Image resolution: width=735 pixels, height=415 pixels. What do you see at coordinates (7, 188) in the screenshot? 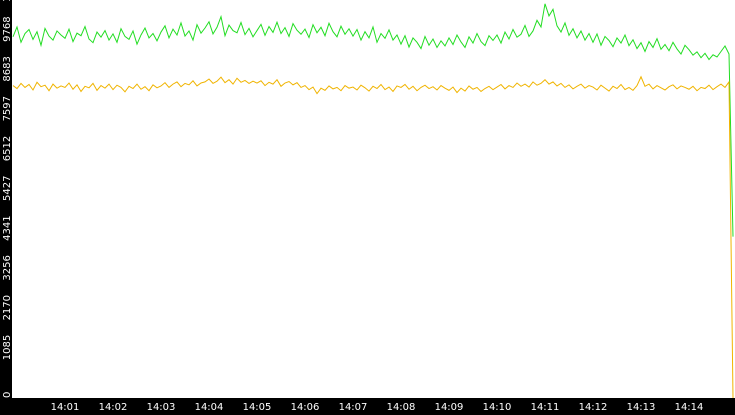
I see `y-tick-label: 5427` at bounding box center [7, 188].